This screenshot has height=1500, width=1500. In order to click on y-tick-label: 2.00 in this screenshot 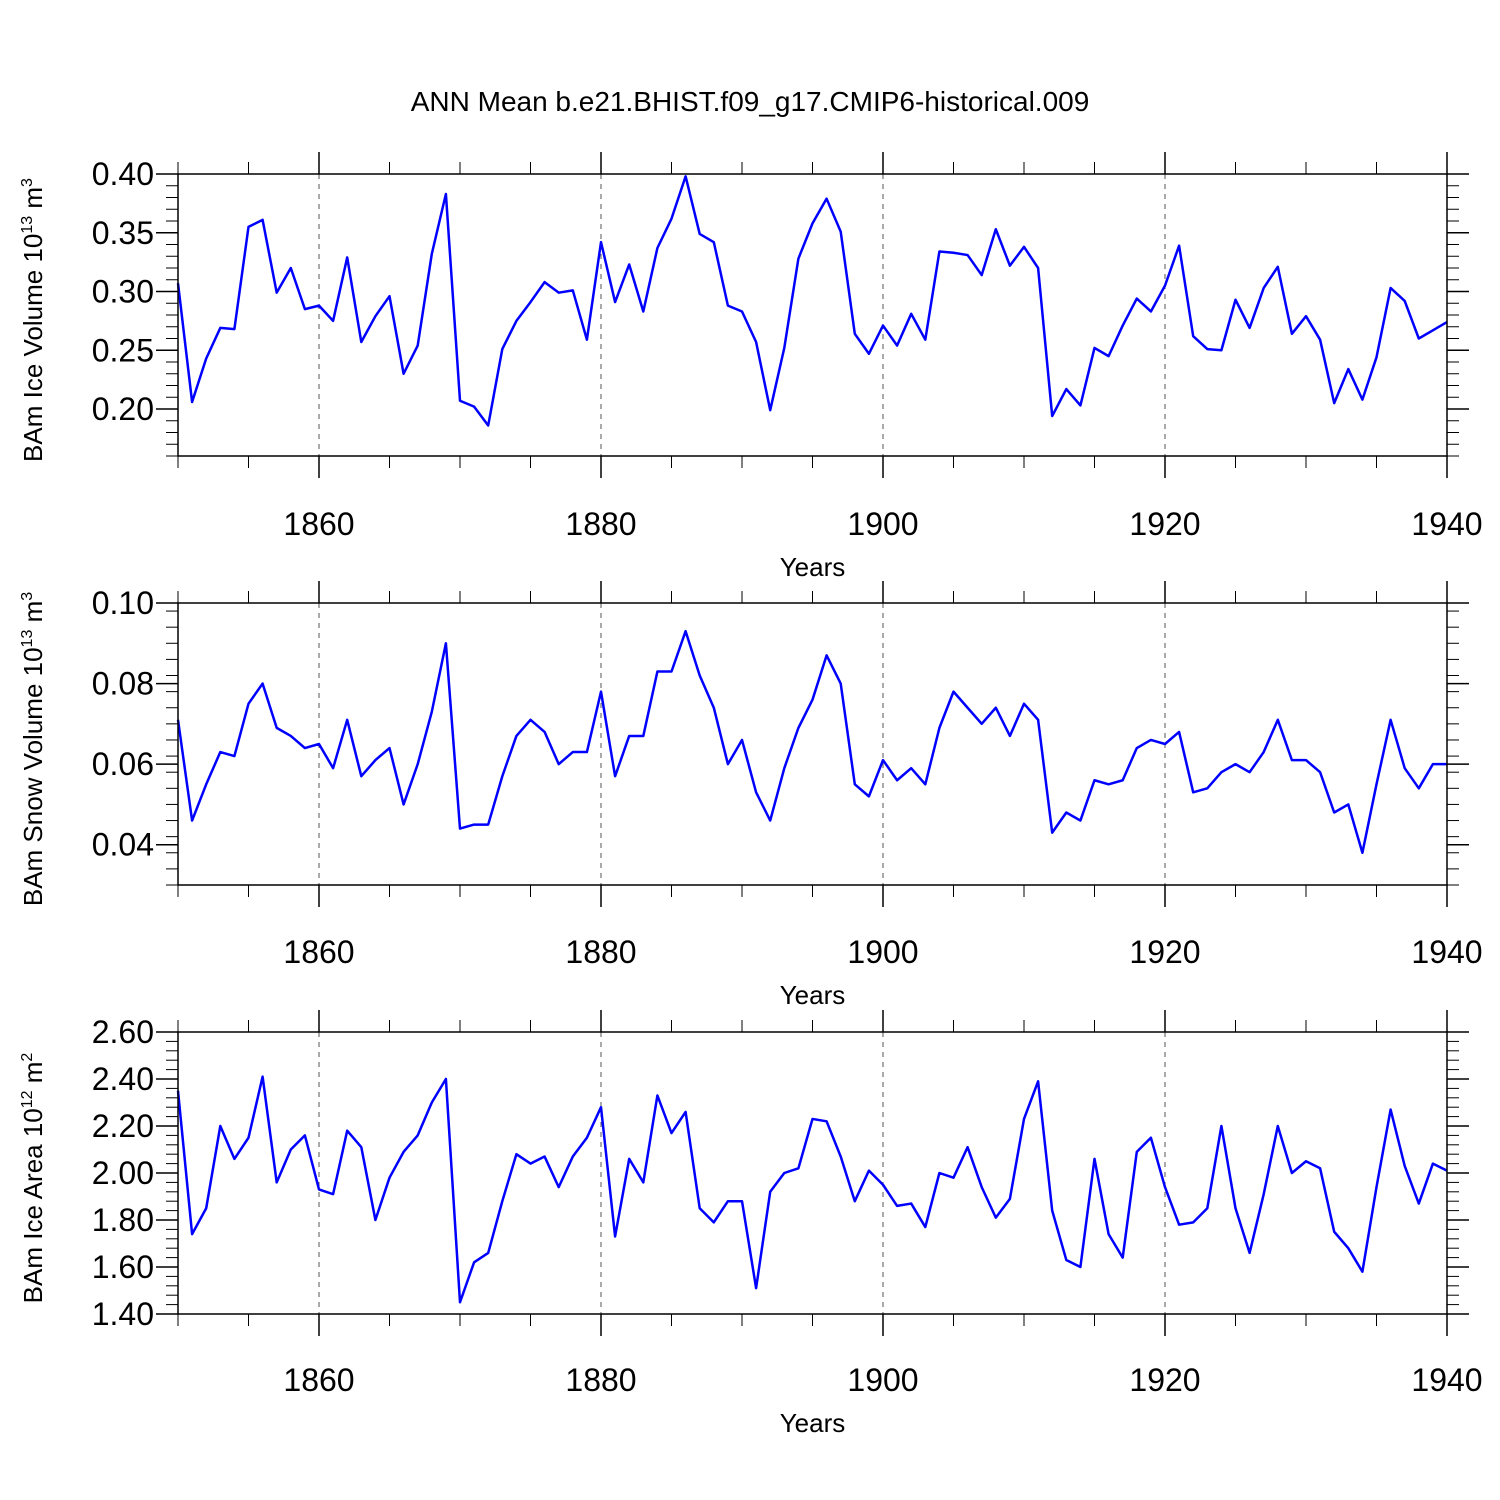, I will do `click(123, 1173)`.